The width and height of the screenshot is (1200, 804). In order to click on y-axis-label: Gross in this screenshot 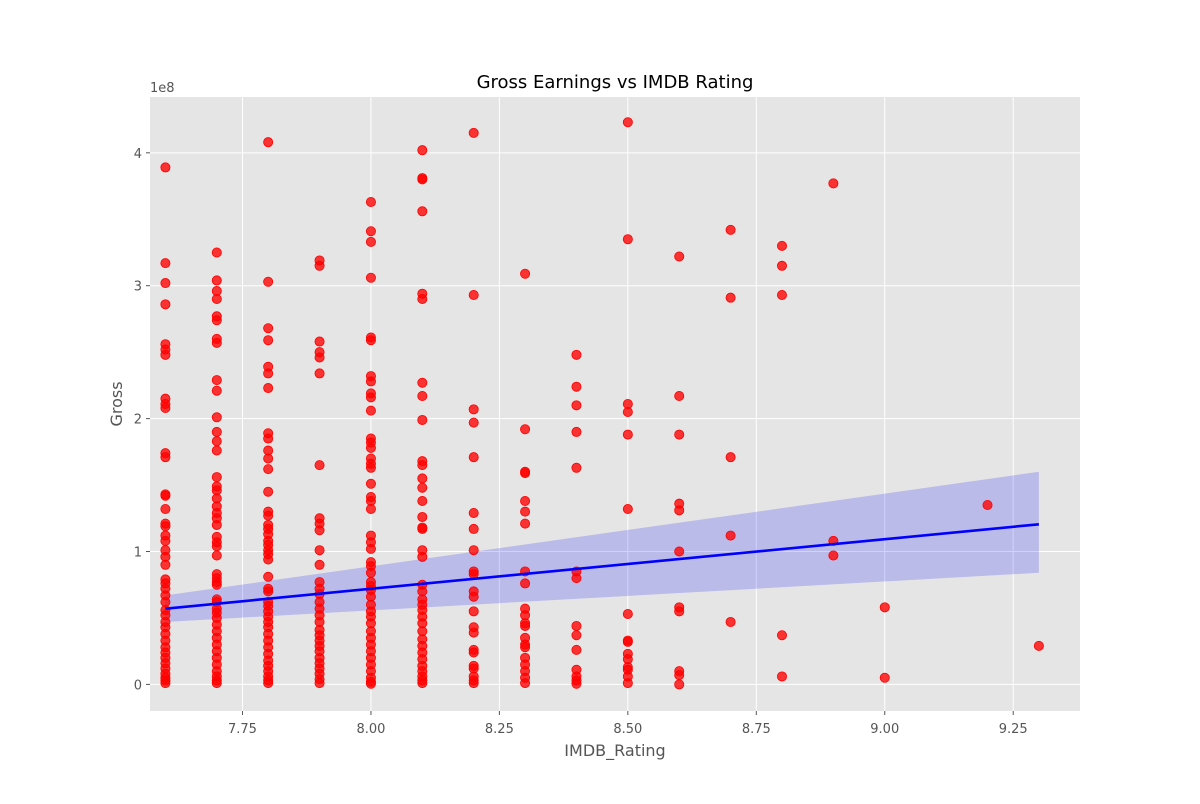, I will do `click(116, 403)`.